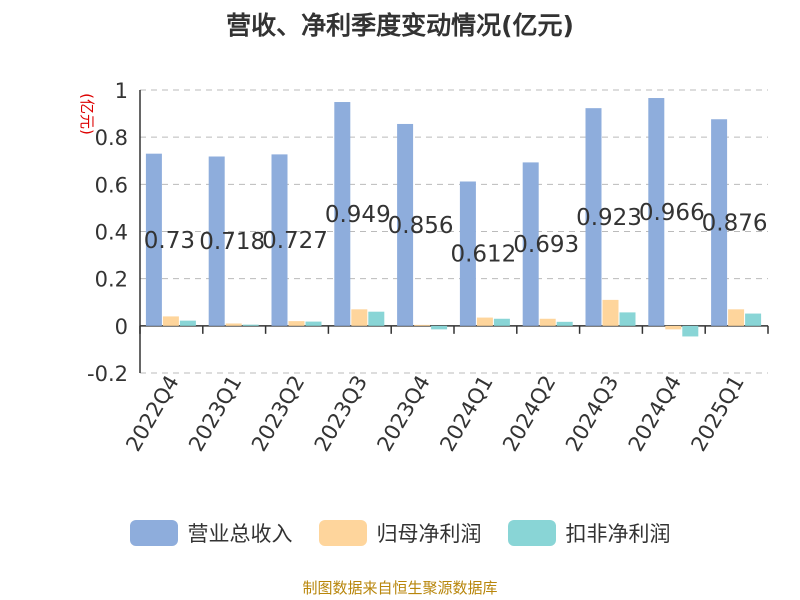 This screenshot has width=800, height=600. Describe the element at coordinates (483, 255) in the screenshot. I see `data-label: 0.612` at that location.